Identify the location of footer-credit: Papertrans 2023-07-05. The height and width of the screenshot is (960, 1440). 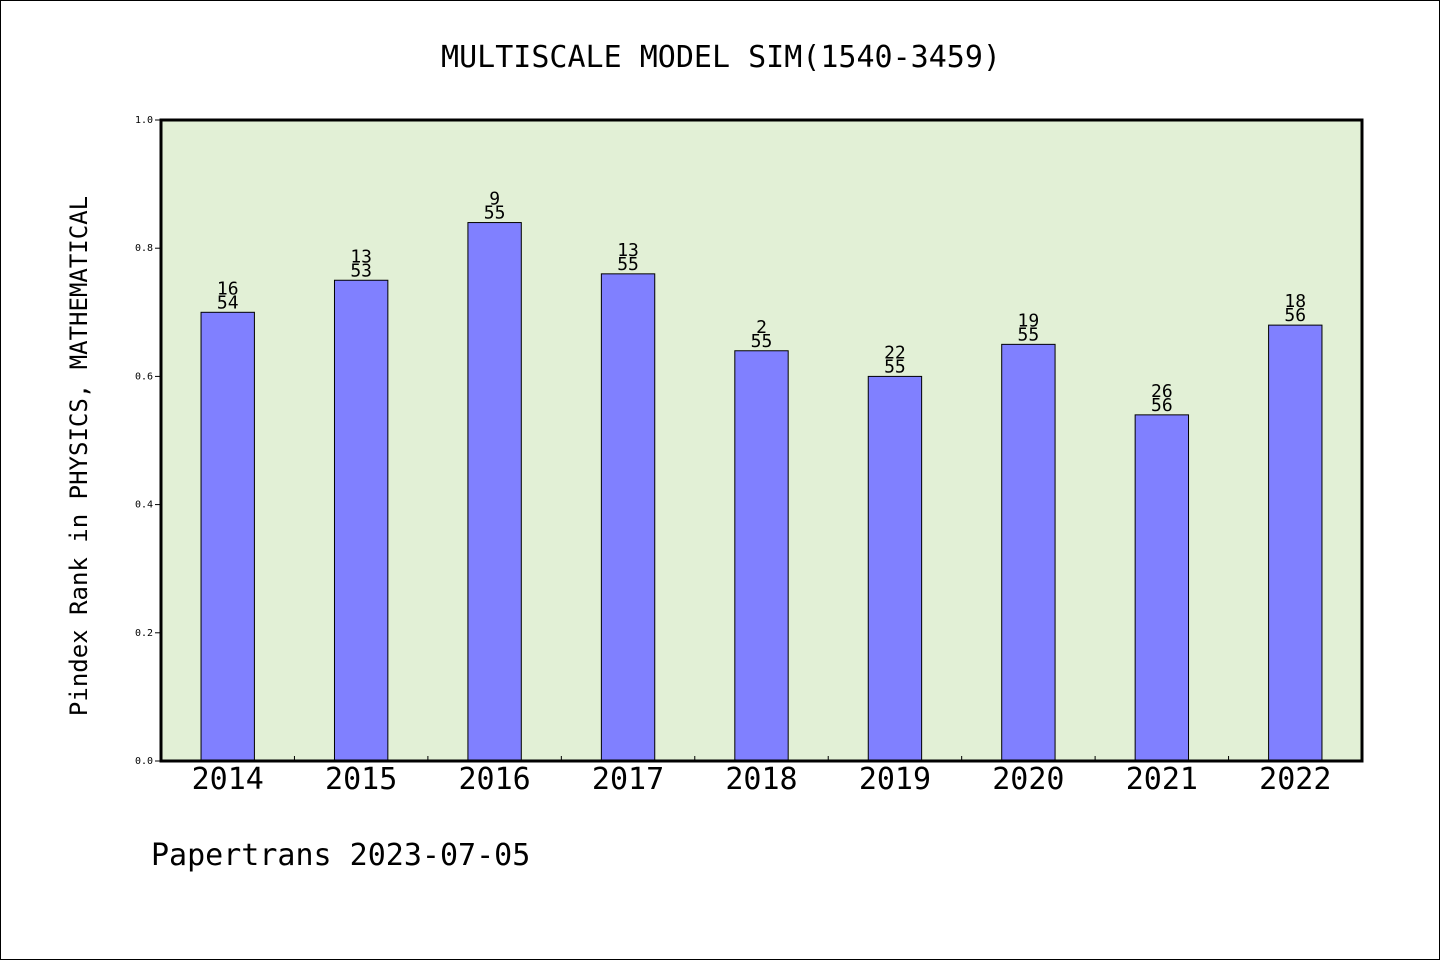
(340, 855).